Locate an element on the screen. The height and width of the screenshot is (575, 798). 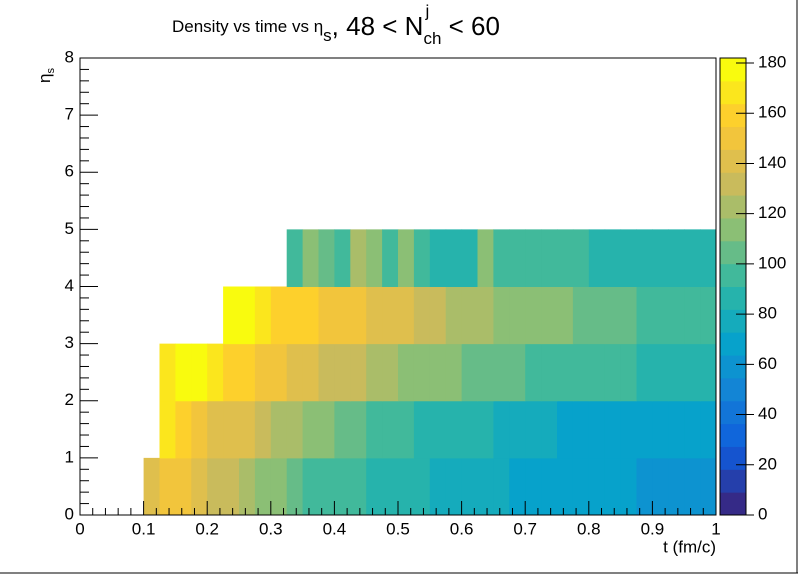
title-sub: s is located at coordinates (327, 35).